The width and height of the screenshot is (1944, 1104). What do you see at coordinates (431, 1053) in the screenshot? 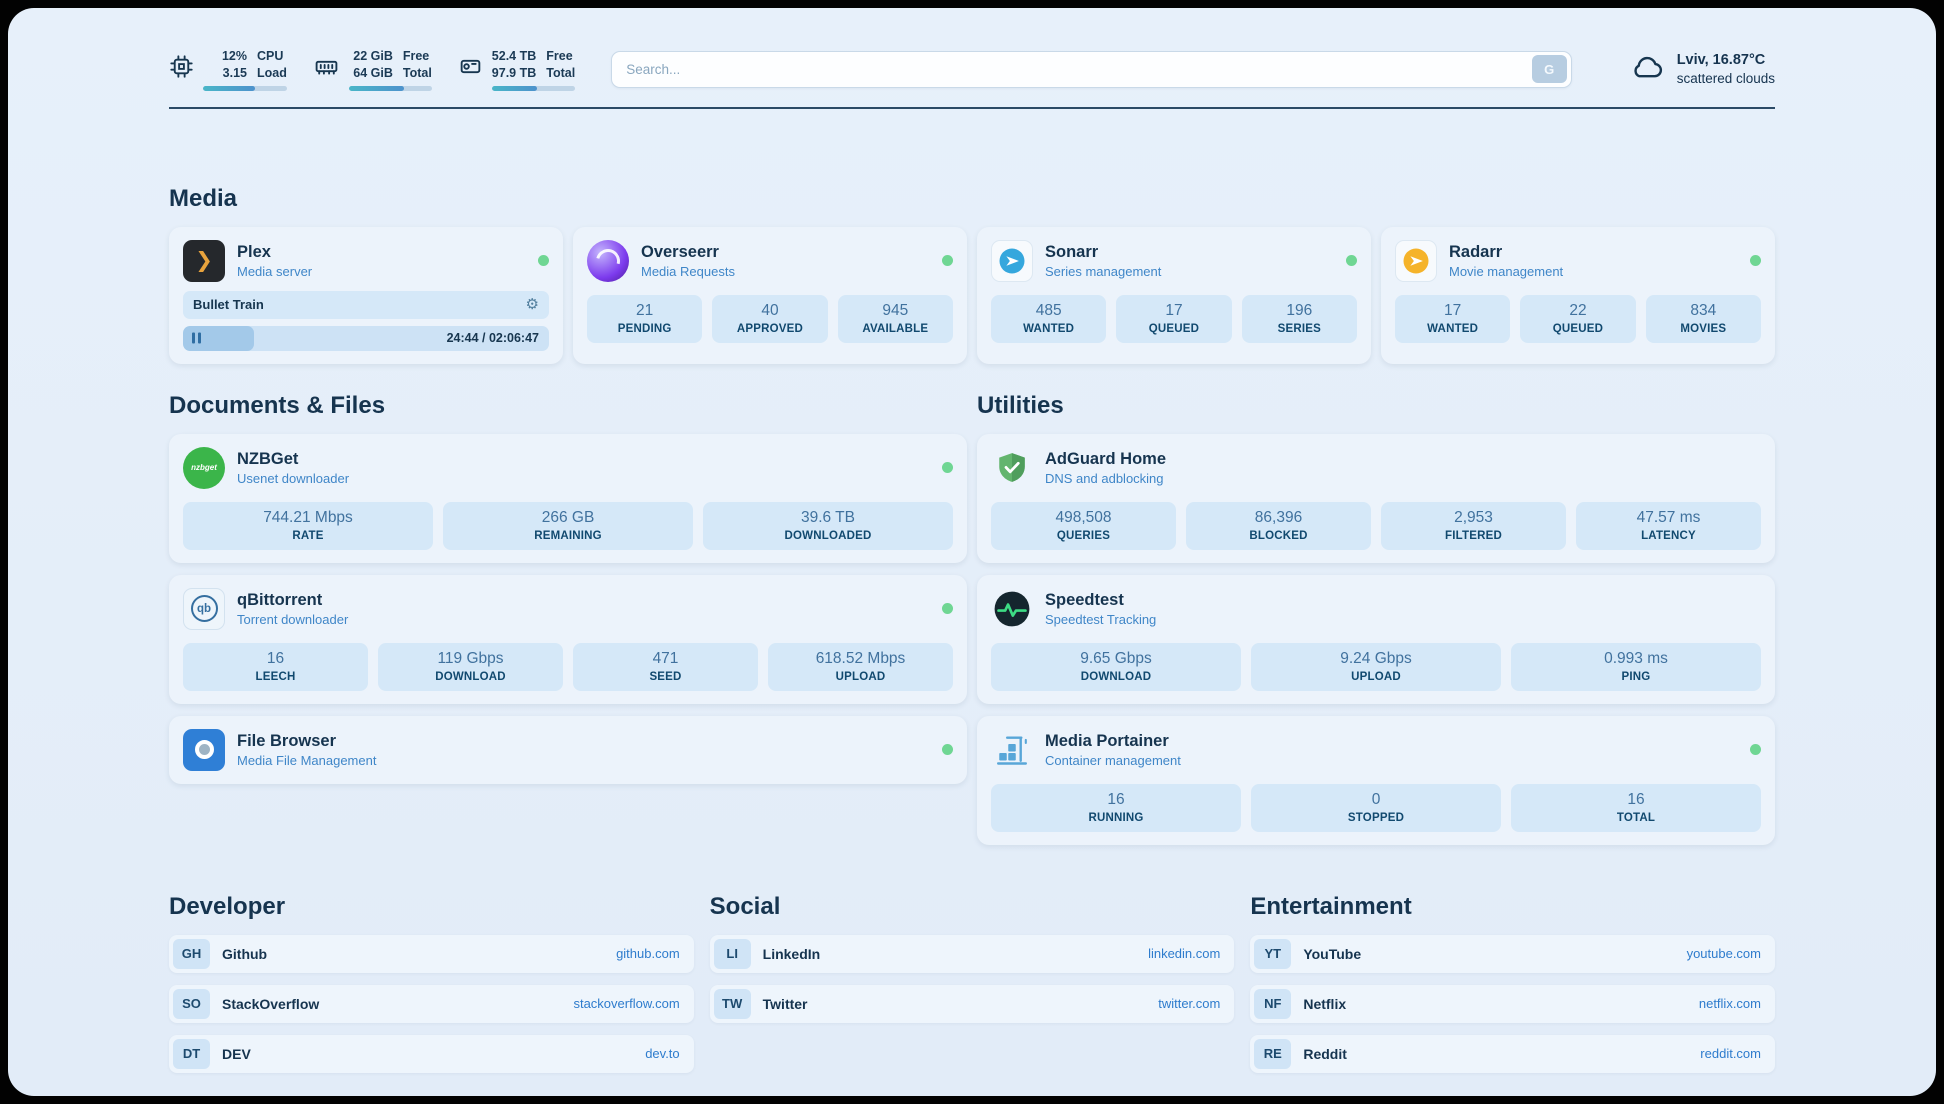
I see `bookmark-dev: DT DEV dev.to` at bounding box center [431, 1053].